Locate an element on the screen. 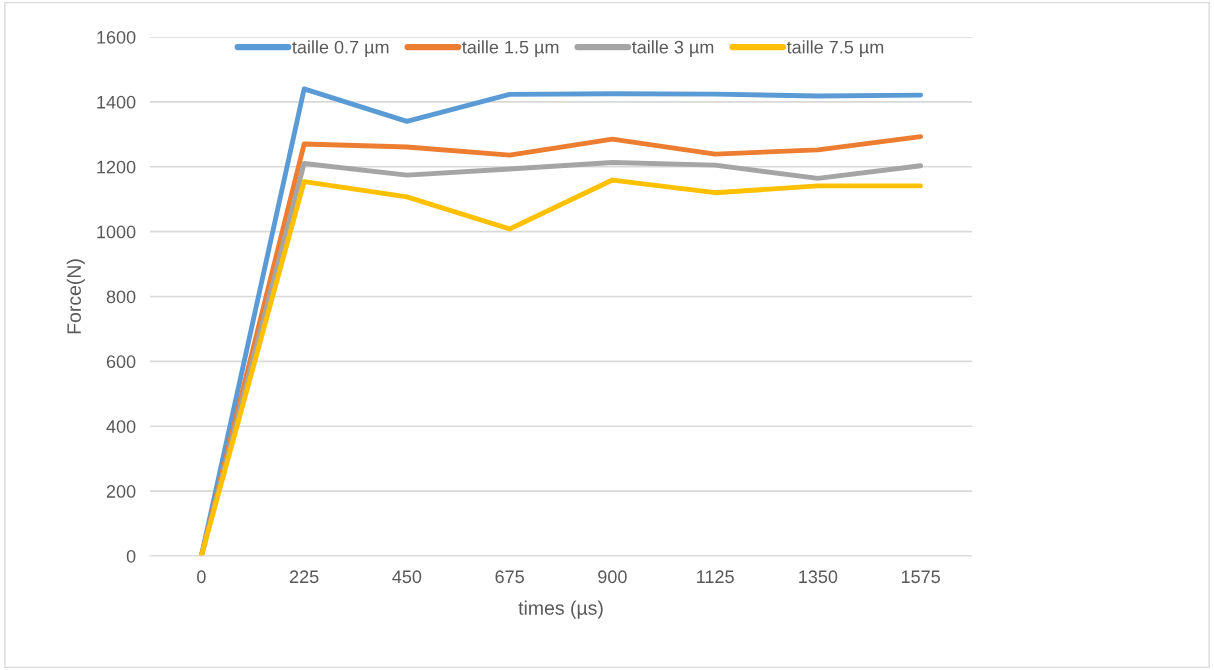 Image resolution: width=1214 pixels, height=670 pixels. x-tick-label: 225 is located at coordinates (304, 577).